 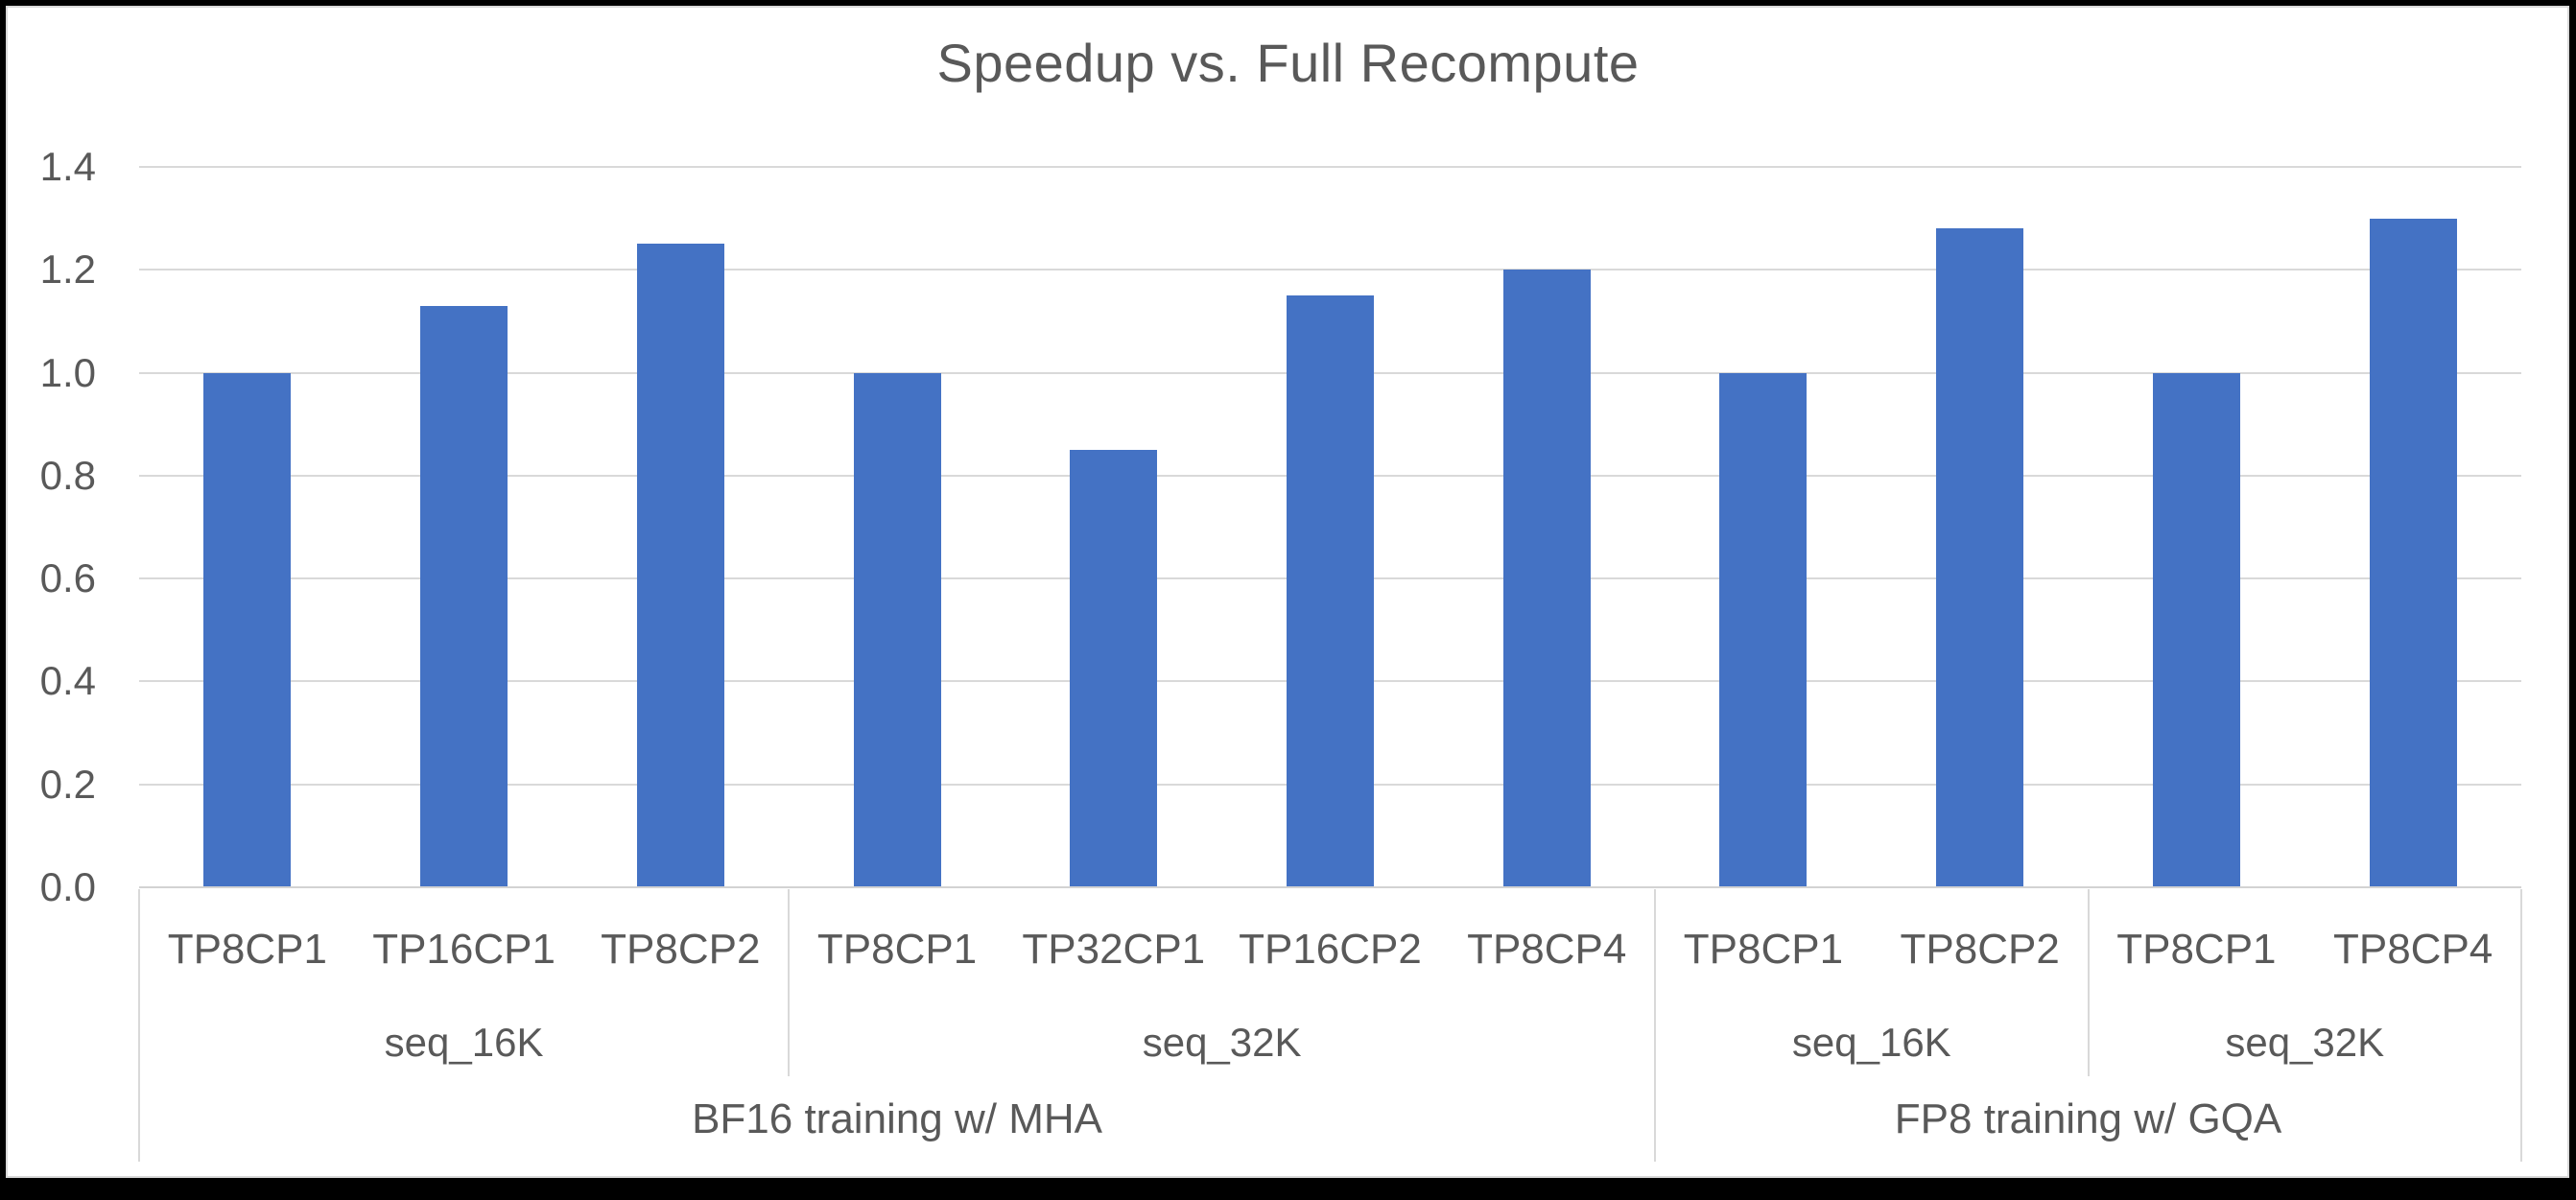 I want to click on chart-title: Speedup vs. Full Recompute, so click(x=1288, y=63).